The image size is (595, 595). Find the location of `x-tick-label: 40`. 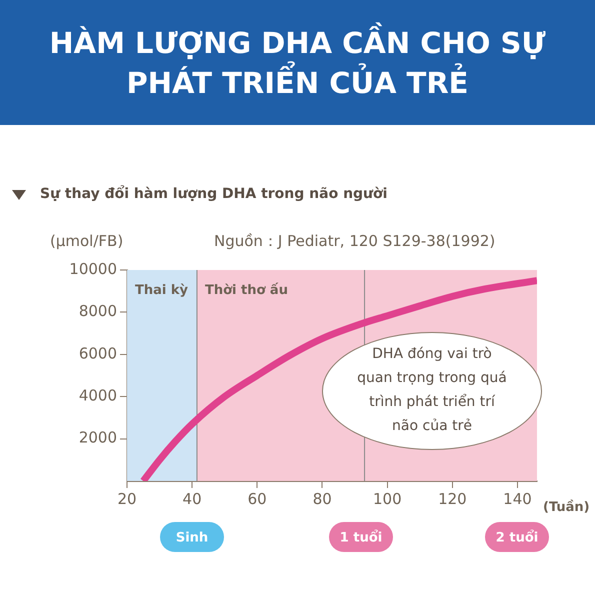

x-tick-label: 40 is located at coordinates (192, 499).